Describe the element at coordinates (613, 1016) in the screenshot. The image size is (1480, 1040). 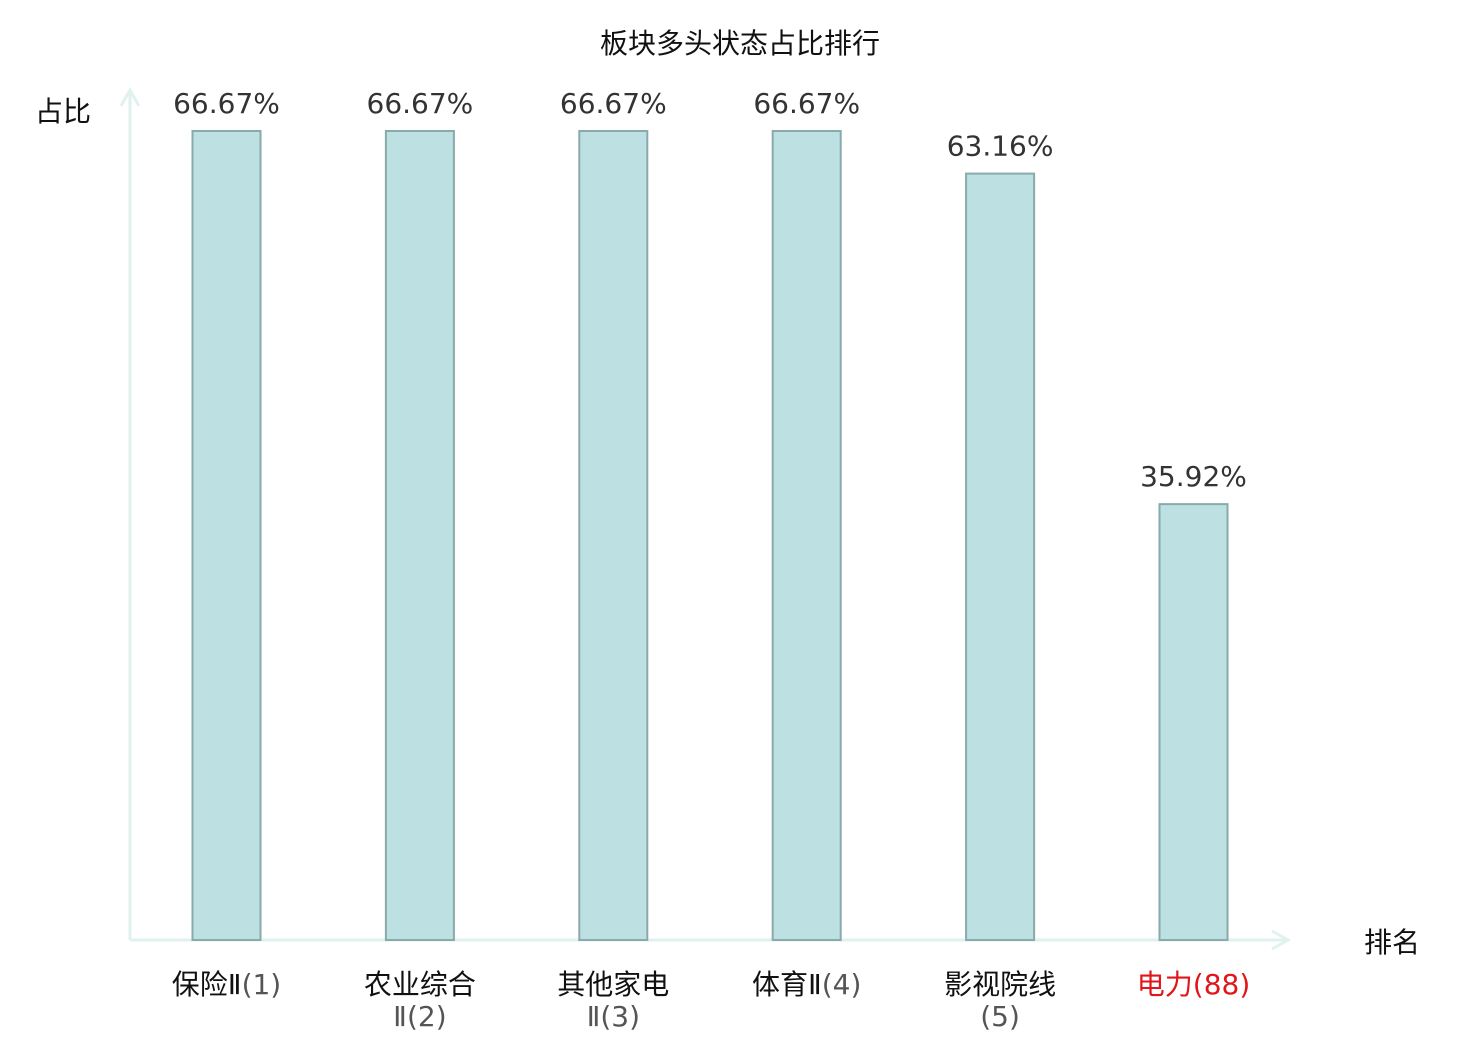
I see `category-rank-label: Ⅱ(3)` at that location.